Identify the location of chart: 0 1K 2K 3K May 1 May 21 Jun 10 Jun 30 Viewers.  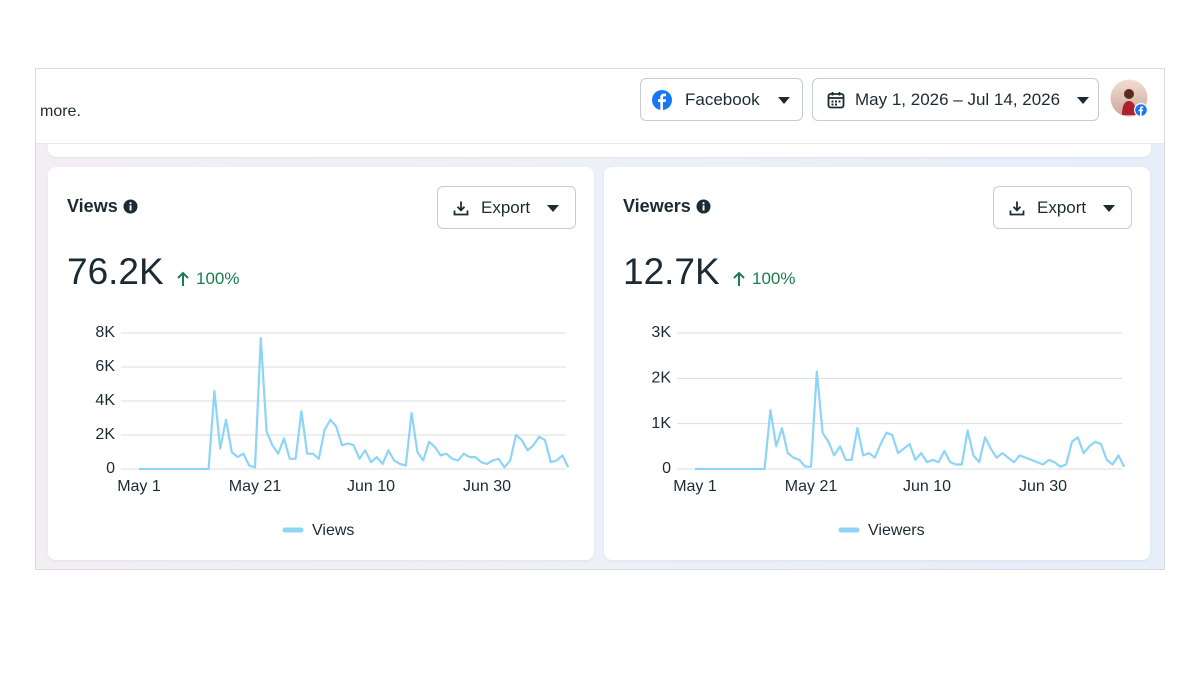
(888, 431).